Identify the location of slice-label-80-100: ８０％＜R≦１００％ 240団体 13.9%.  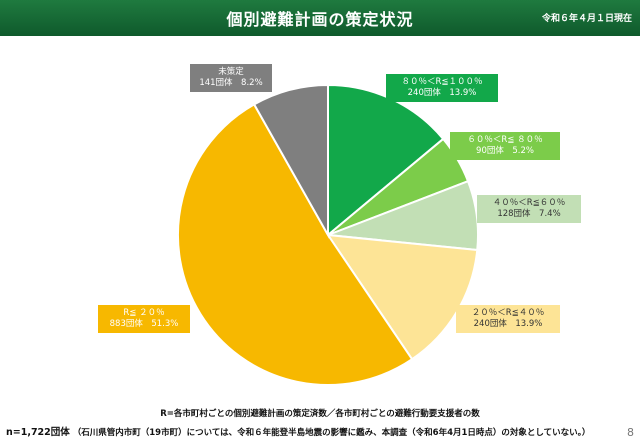
(442, 88).